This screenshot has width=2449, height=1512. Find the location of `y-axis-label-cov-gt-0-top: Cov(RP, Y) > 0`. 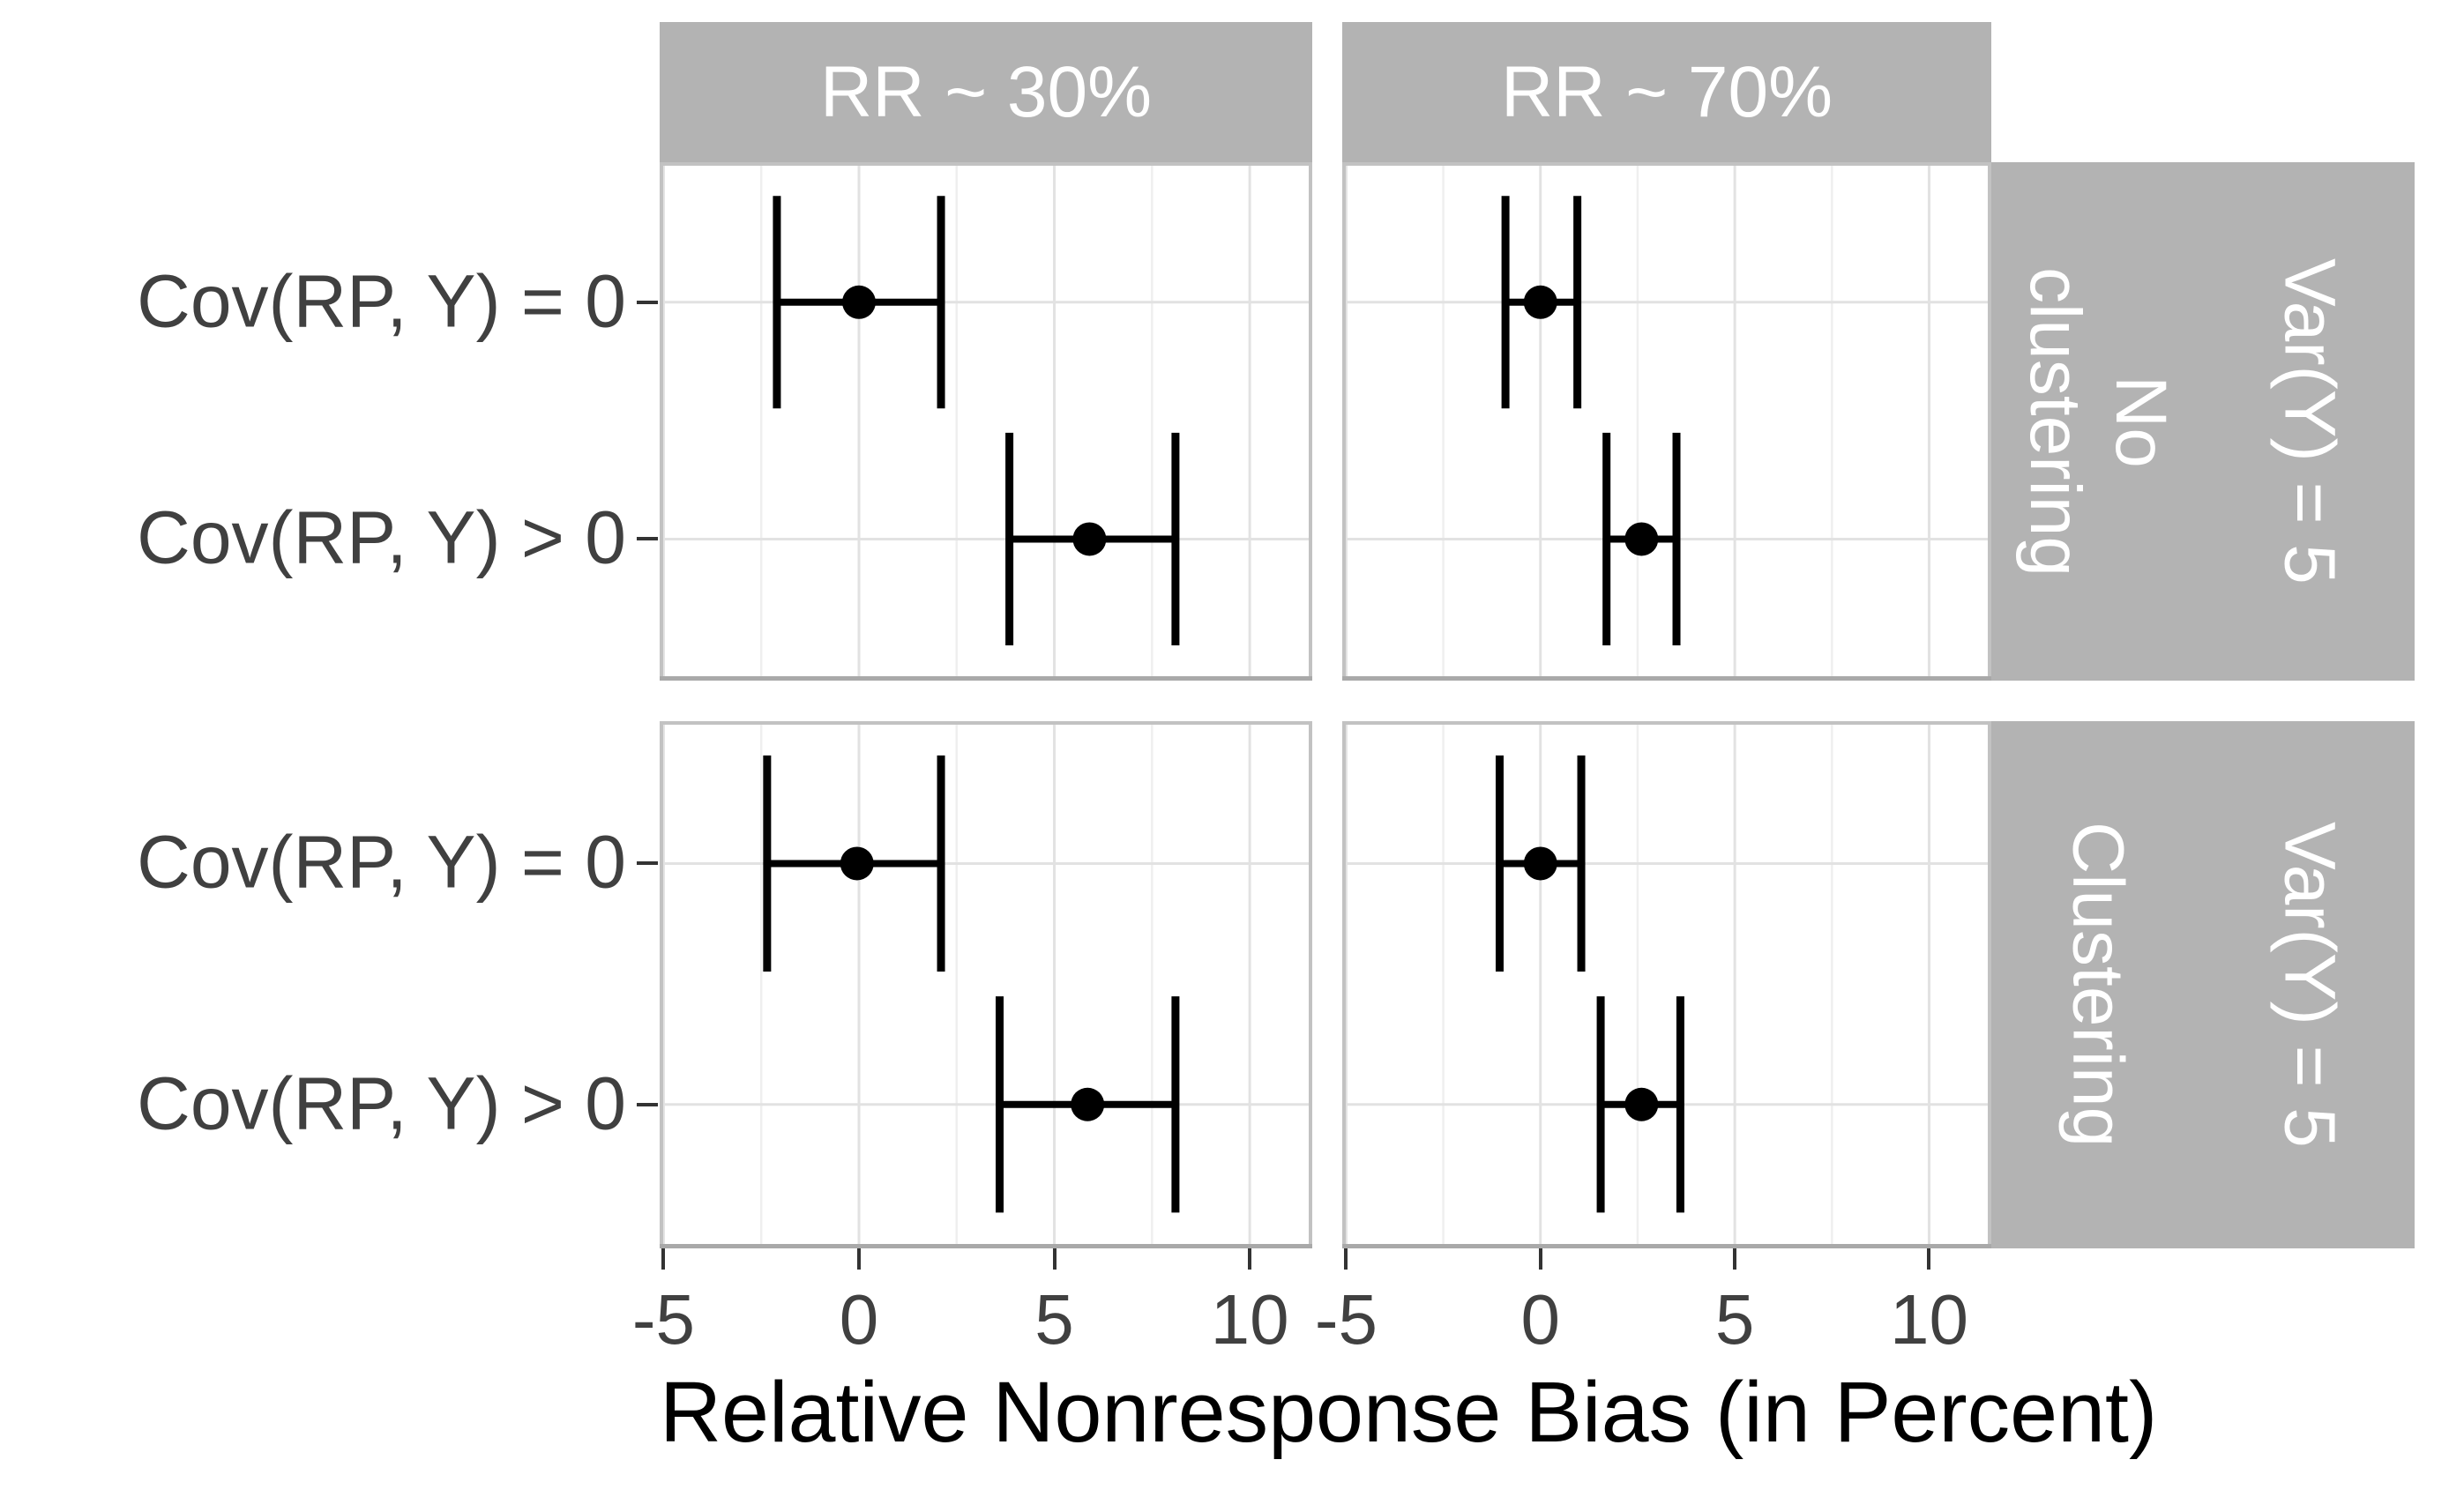

y-axis-label-cov-gt-0-top: Cov(RP, Y) > 0 is located at coordinates (382, 537).